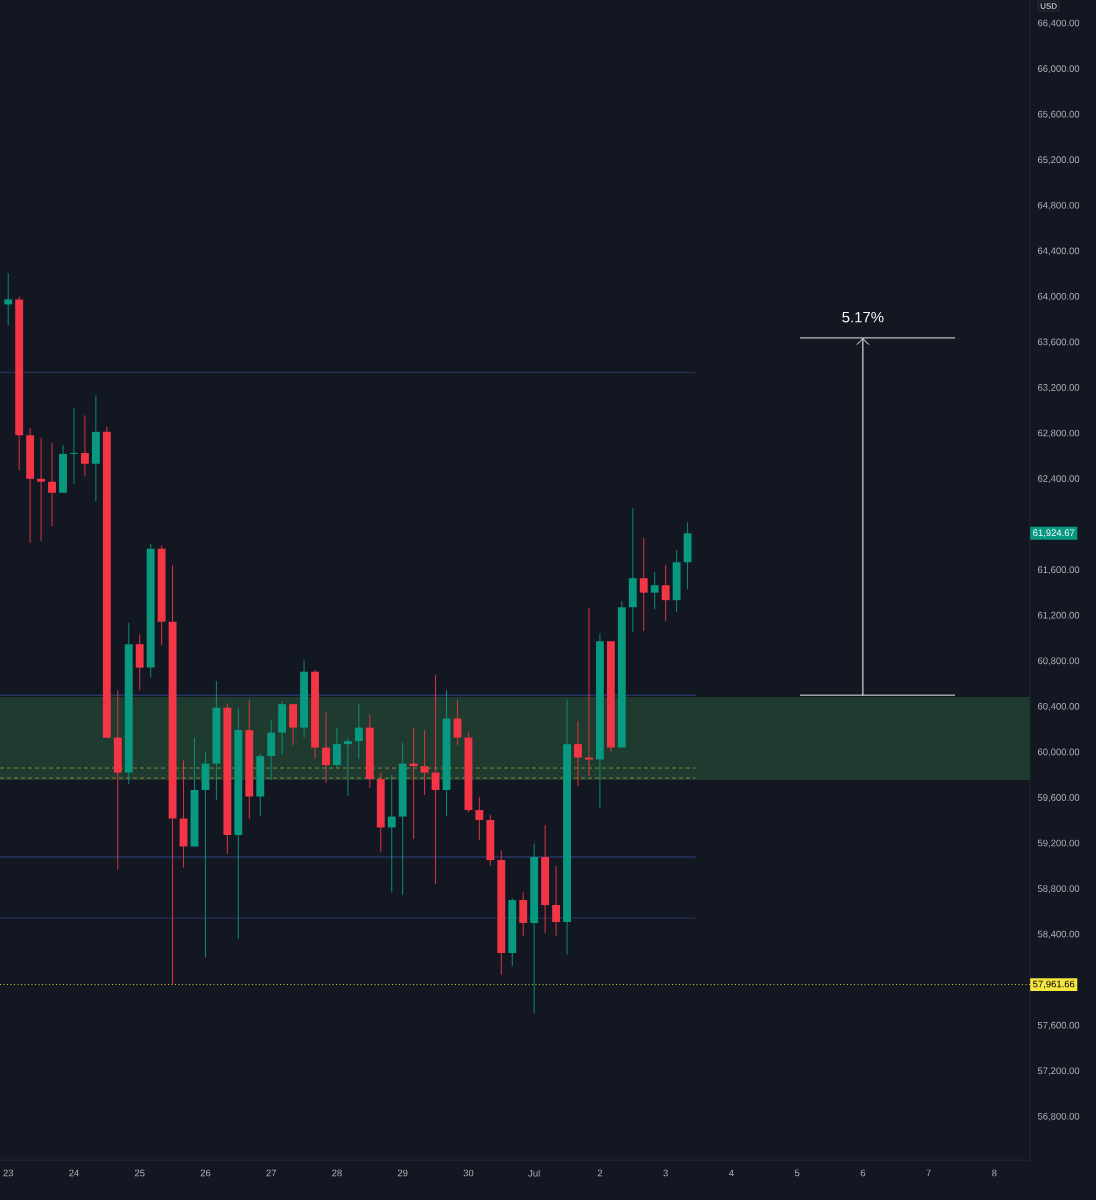  I want to click on x-tick-label: 23, so click(8, 1173).